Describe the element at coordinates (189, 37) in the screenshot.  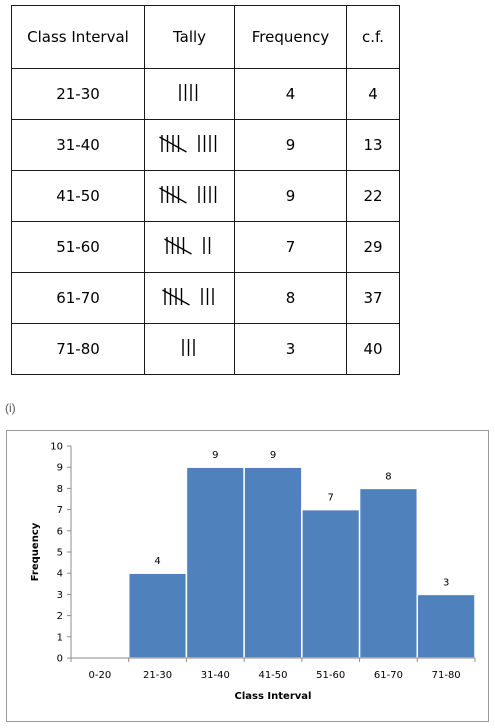
I see `header-tally: Tally` at that location.